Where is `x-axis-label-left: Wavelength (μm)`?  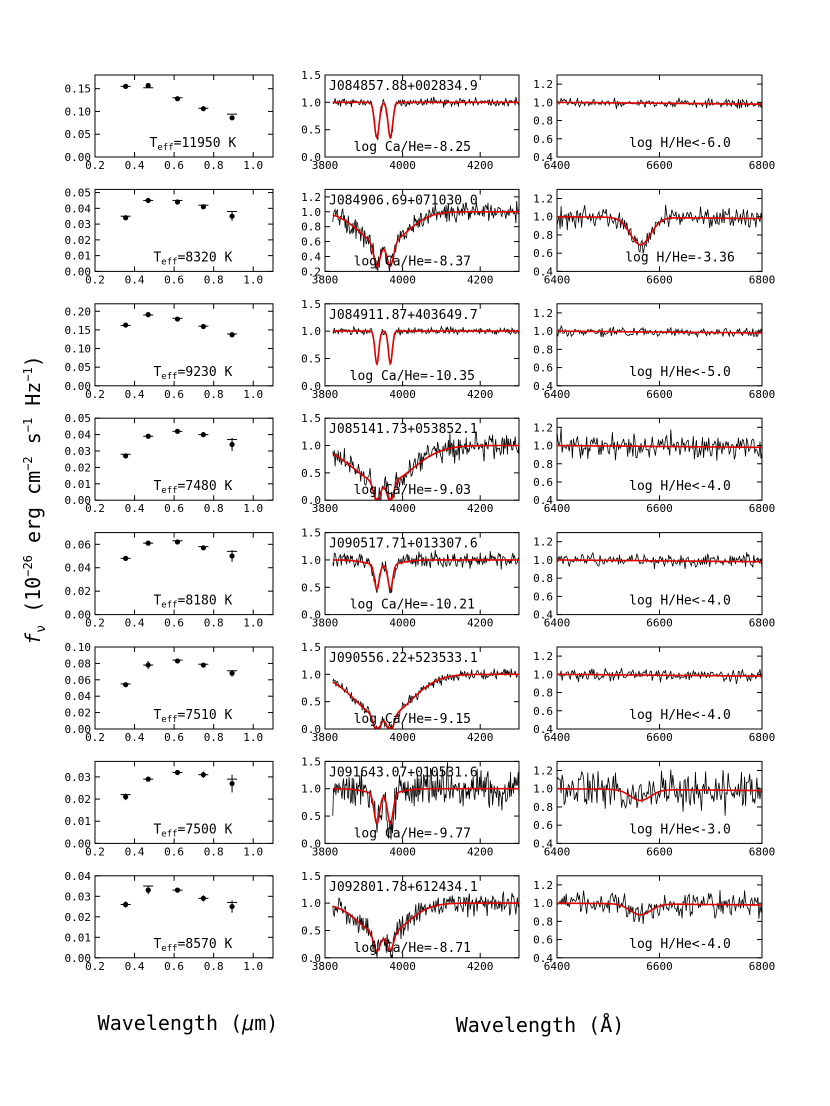 x-axis-label-left: Wavelength (μm) is located at coordinates (188, 1023).